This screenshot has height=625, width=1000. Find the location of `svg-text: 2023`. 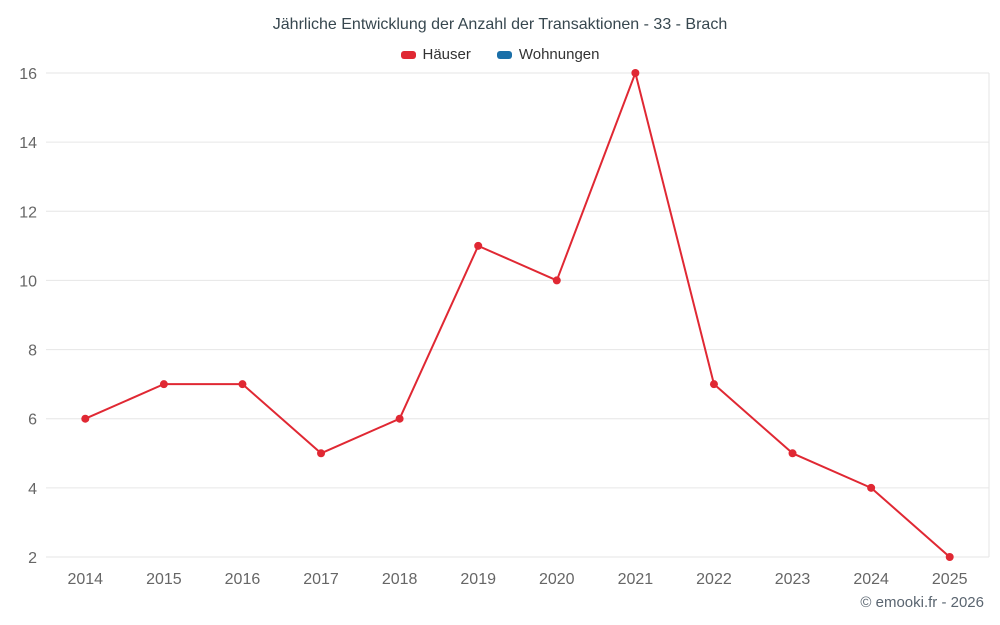

svg-text: 2023 is located at coordinates (793, 579).